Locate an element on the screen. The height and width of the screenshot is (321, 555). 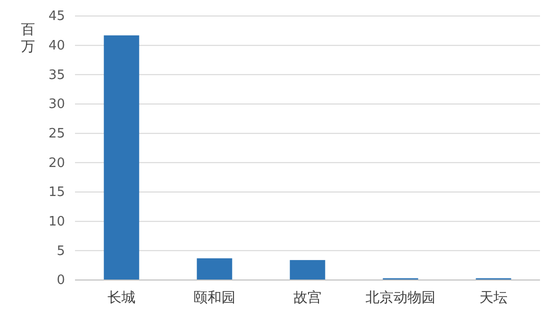
y-tick-label: 40 is located at coordinates (56, 46).